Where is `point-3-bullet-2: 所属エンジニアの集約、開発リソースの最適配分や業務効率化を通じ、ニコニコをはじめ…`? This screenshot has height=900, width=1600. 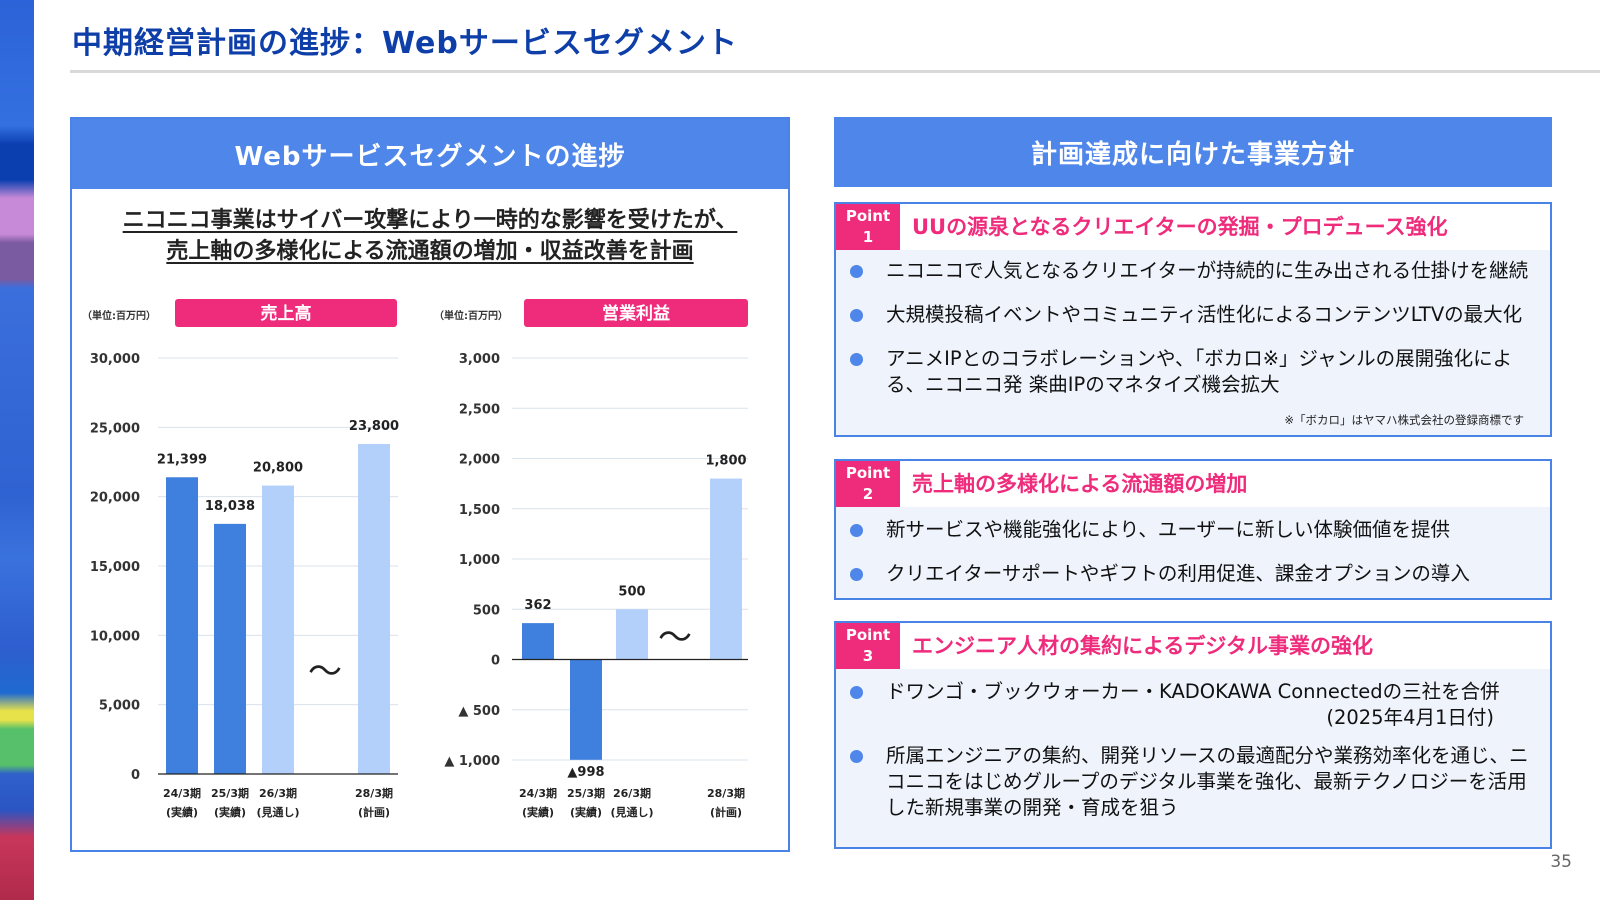
point-3-bullet-2: 所属エンジニアの集約、開発リソースの最適配分や業務効率化を通じ、ニコニコをはじめ… is located at coordinates (1190, 782).